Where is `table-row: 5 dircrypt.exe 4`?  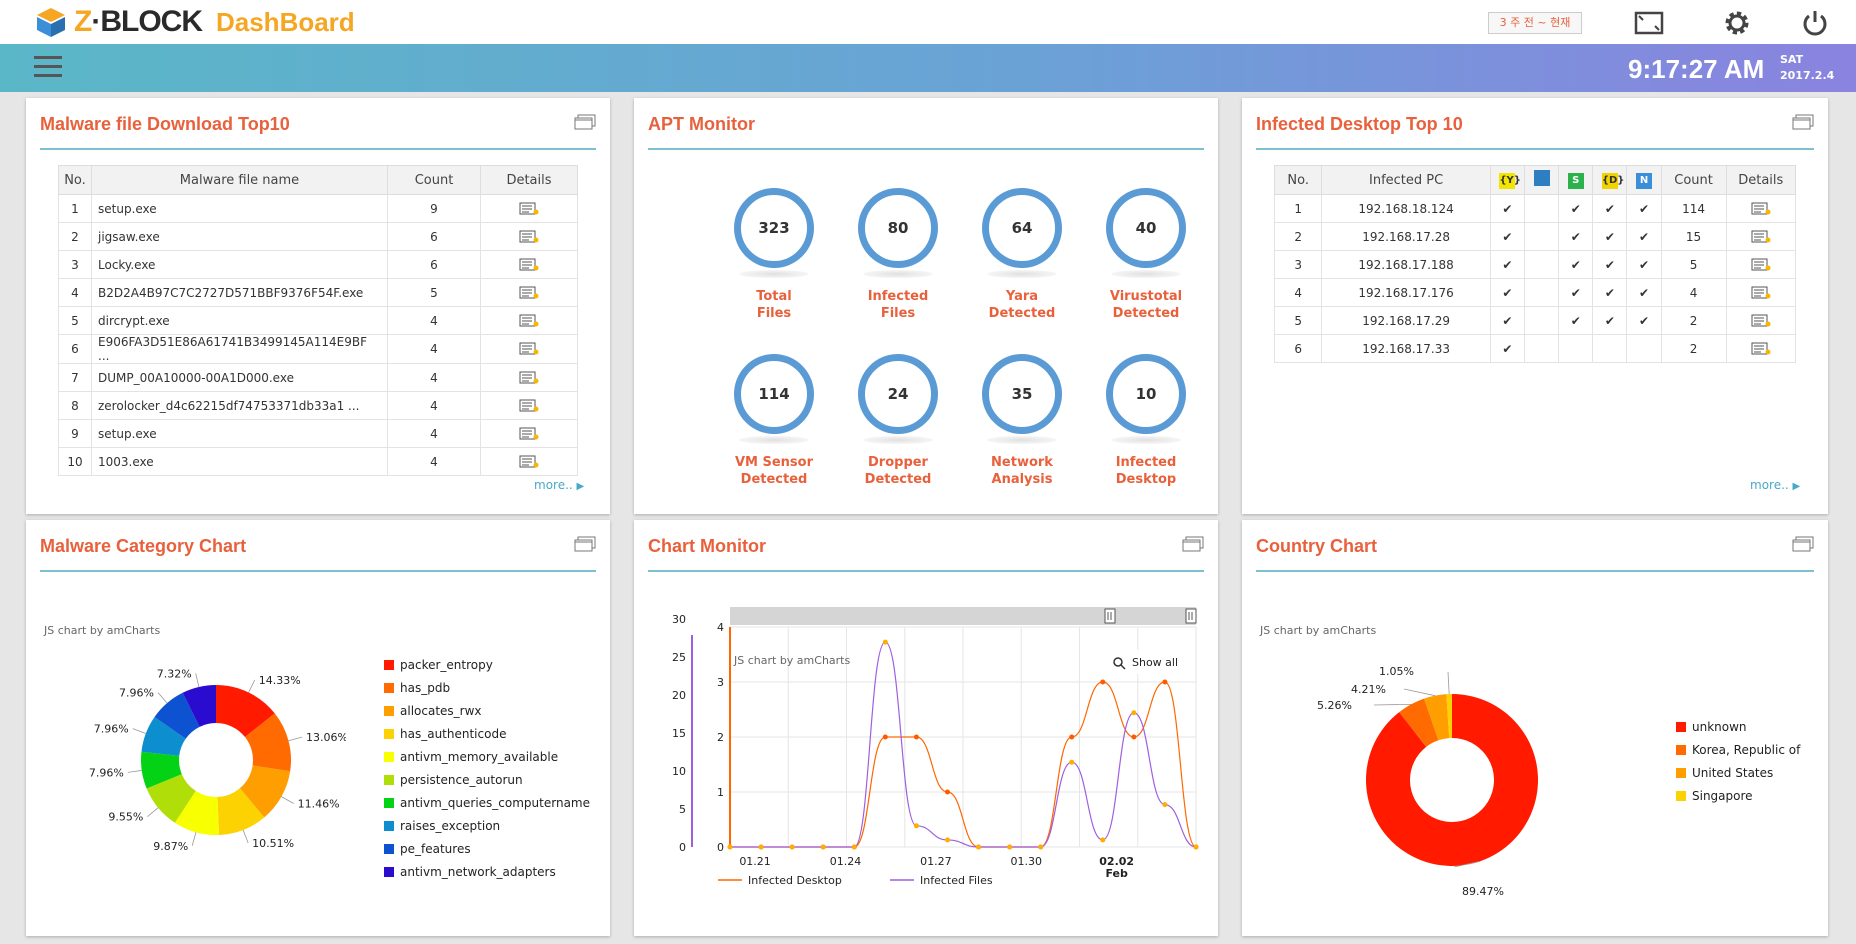
table-row: 5 dircrypt.exe 4 is located at coordinates (318, 320).